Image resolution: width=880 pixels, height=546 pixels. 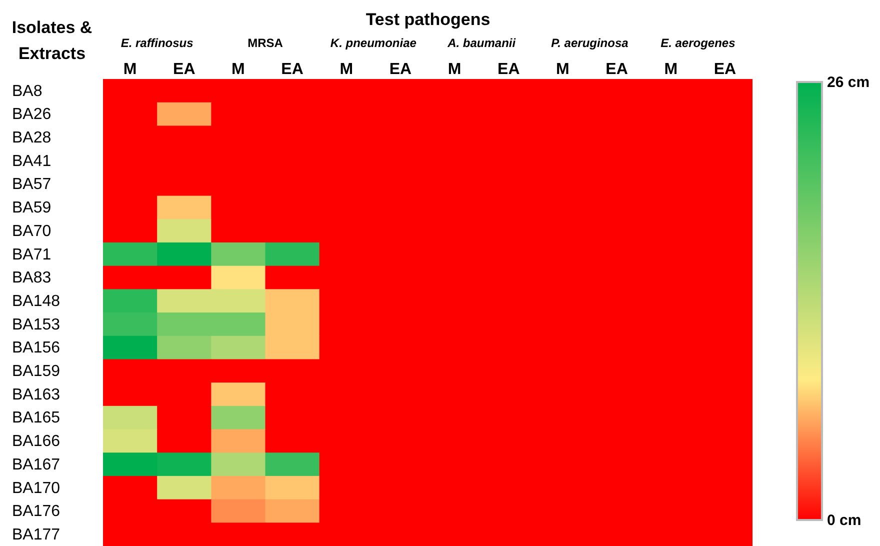 I want to click on y-tick-label: BA177, so click(x=36, y=535).